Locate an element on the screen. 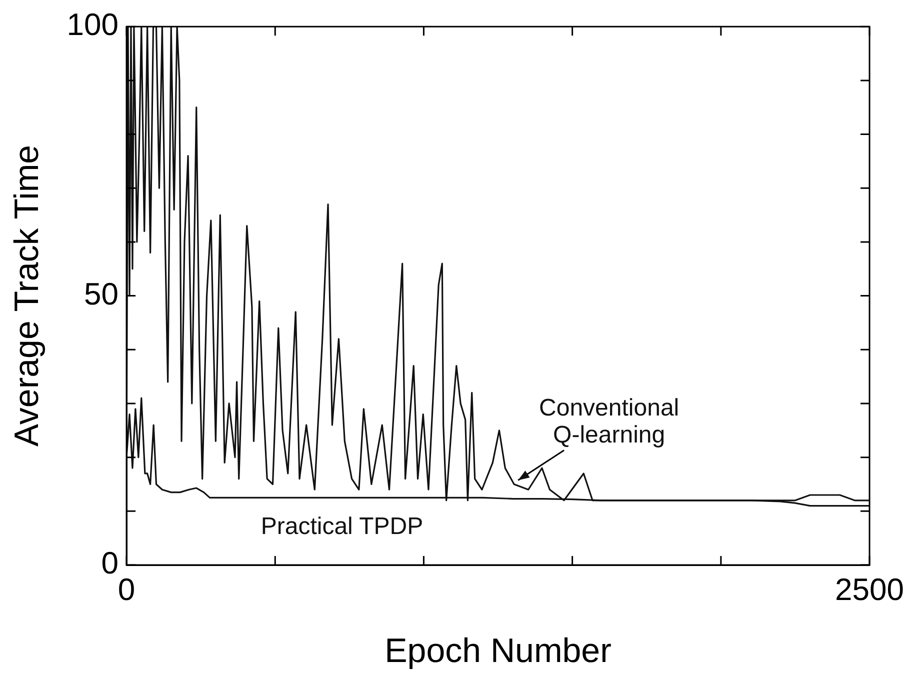  y-tick-label: 0 is located at coordinates (110, 563).